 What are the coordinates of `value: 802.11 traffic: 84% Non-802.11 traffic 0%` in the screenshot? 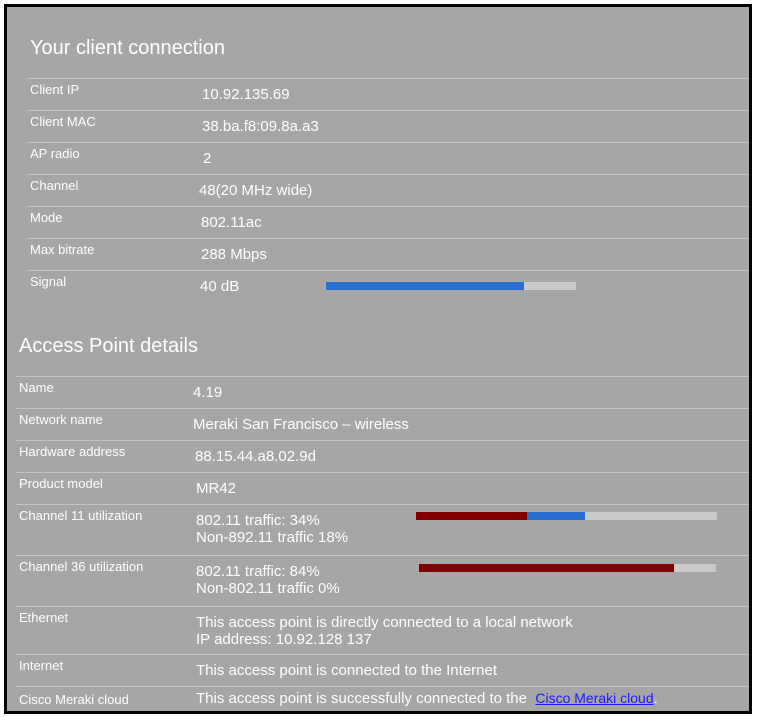 It's located at (268, 580).